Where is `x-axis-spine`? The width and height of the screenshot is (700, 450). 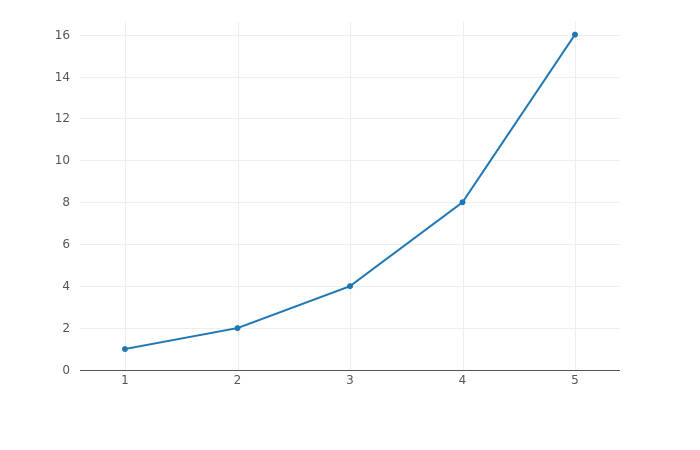
x-axis-spine is located at coordinates (350, 370).